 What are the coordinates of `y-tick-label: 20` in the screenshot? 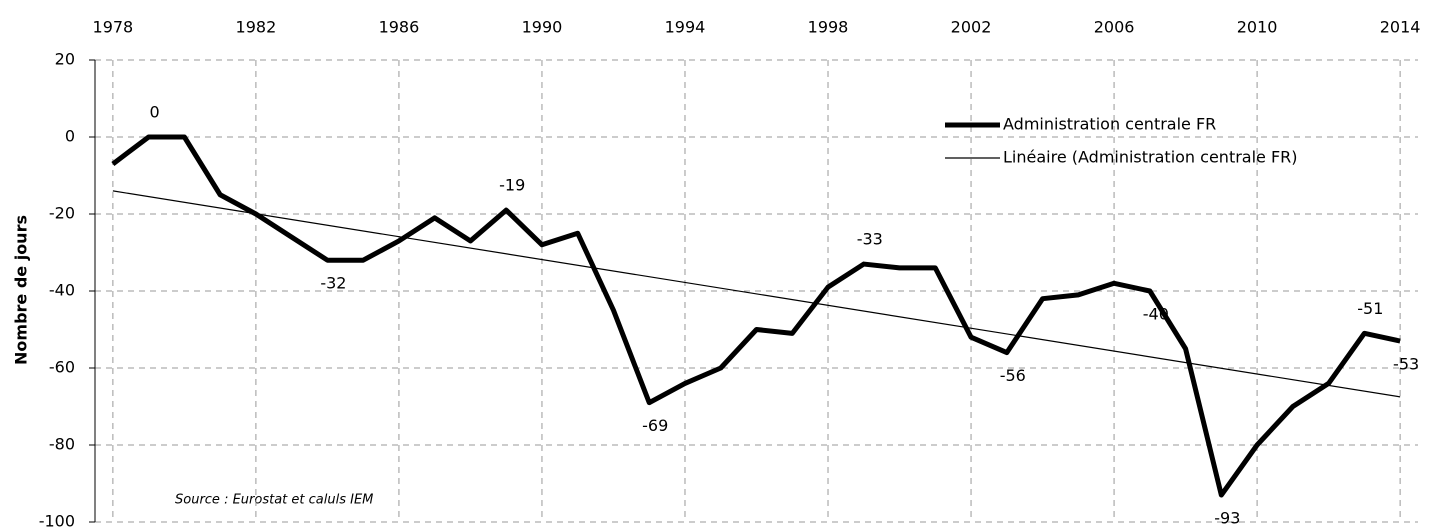 It's located at (65, 59).